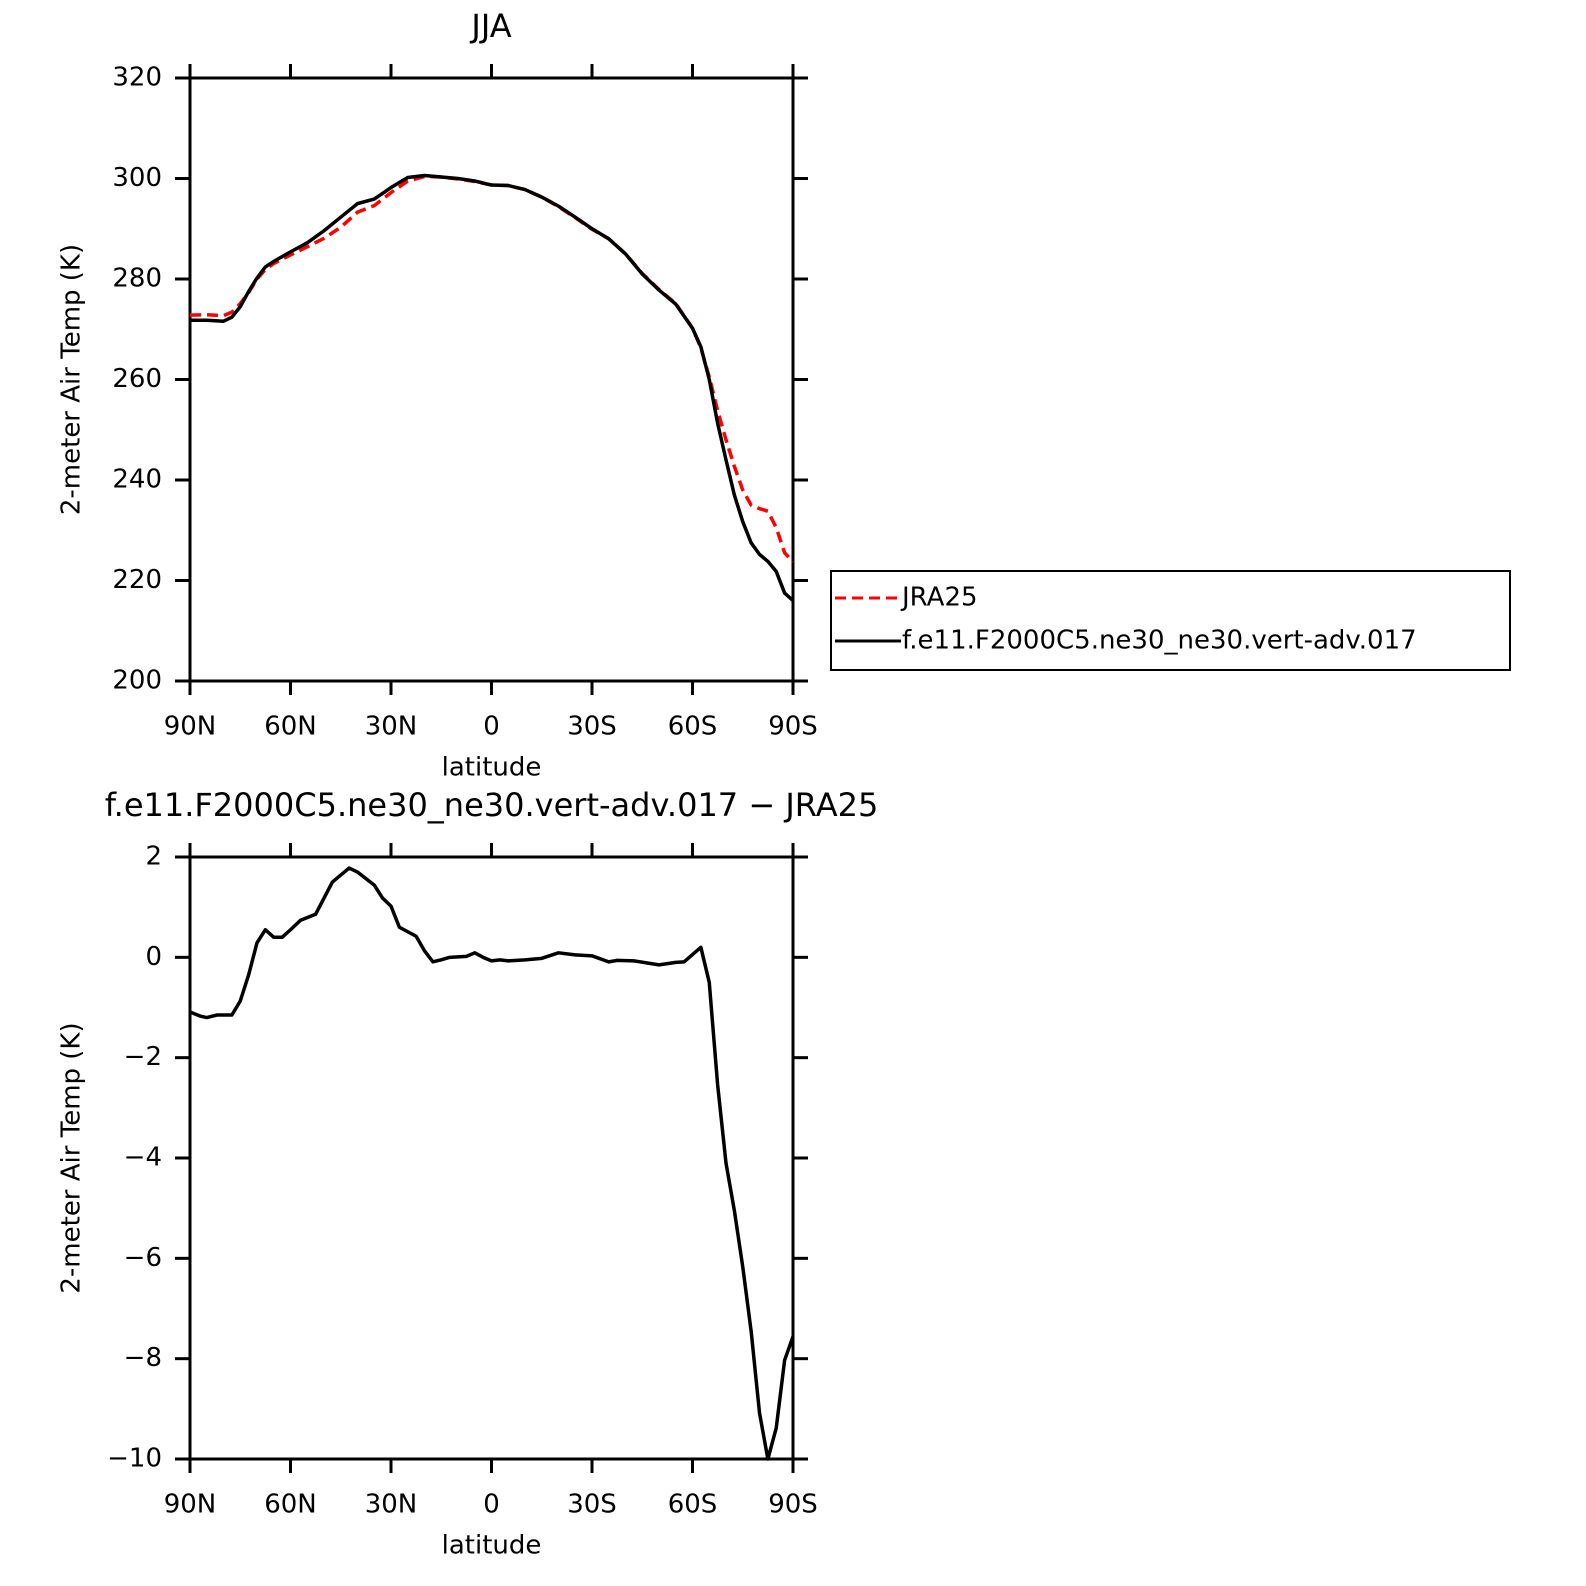  Describe the element at coordinates (137, 178) in the screenshot. I see `y-tick-label: 300` at that location.